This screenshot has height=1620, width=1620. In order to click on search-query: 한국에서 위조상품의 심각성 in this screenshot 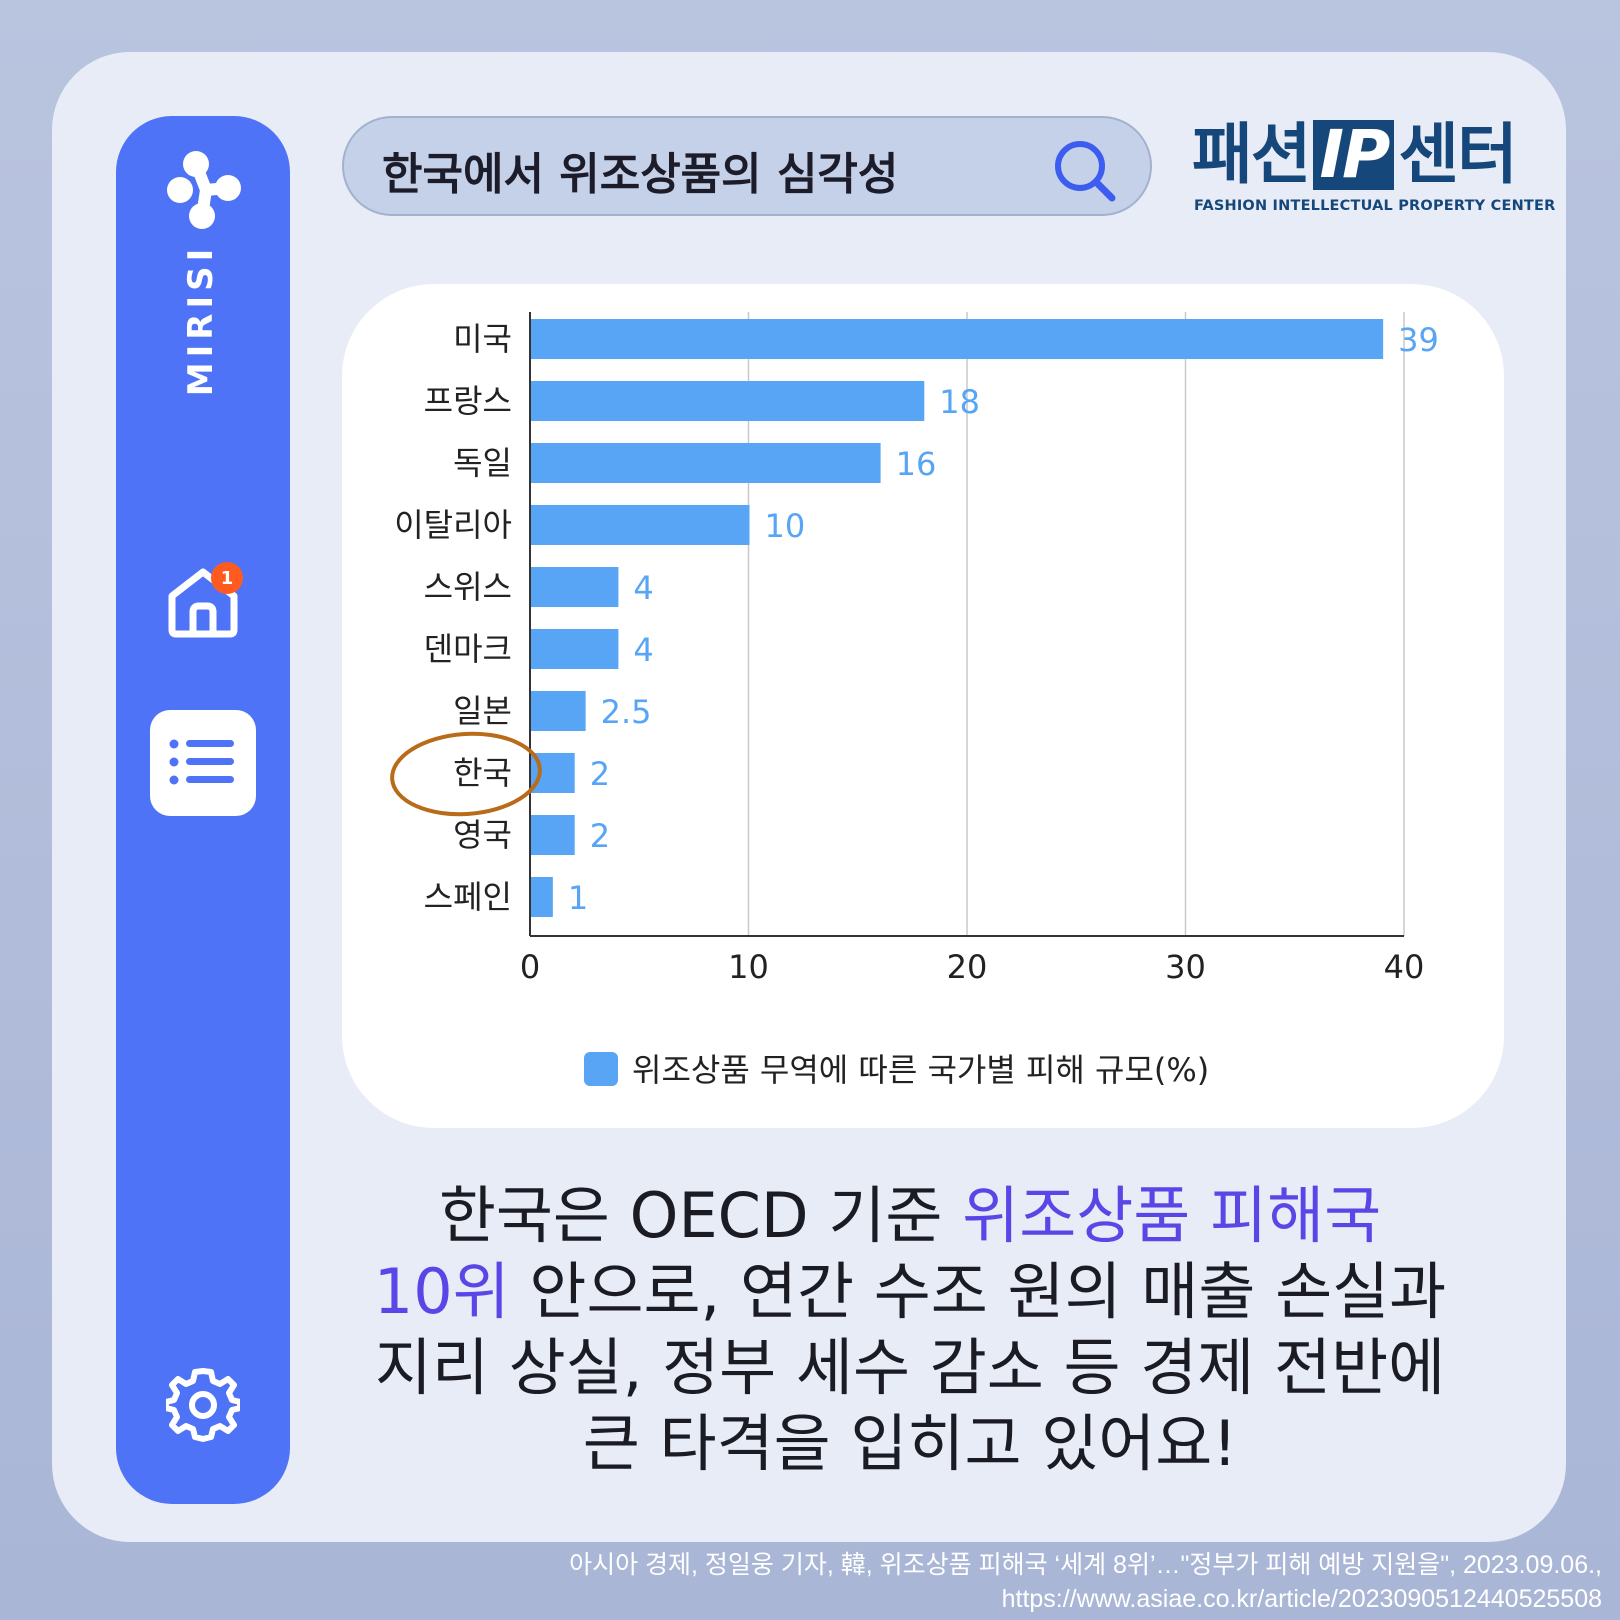, I will do `click(640, 174)`.